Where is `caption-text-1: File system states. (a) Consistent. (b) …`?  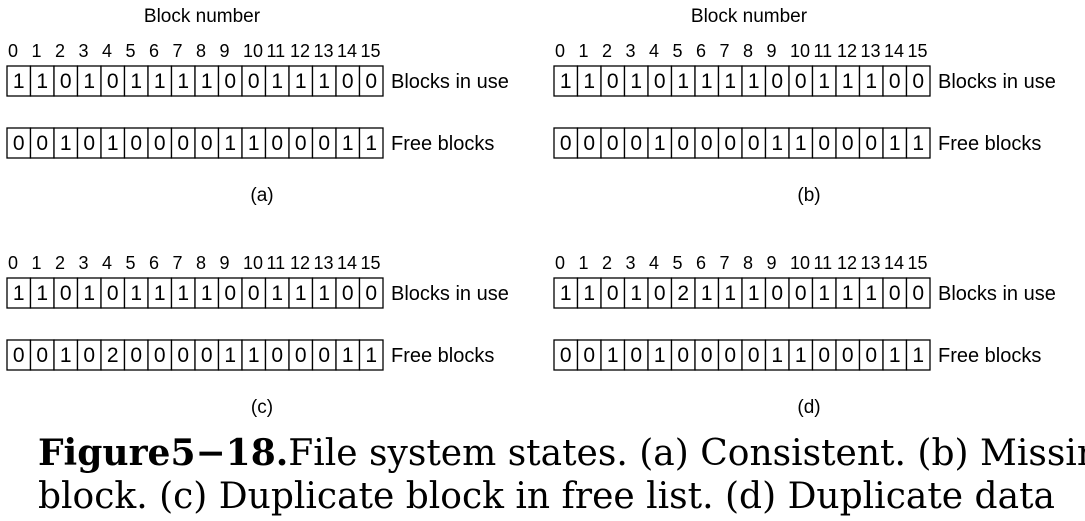 caption-text-1: File system states. (a) Consistent. (b) … is located at coordinates (686, 453).